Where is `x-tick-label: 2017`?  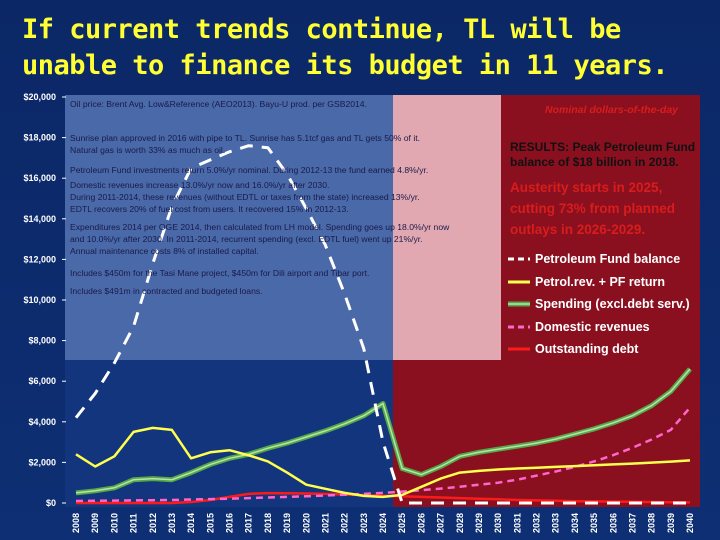
x-tick-label: 2017 is located at coordinates (249, 523).